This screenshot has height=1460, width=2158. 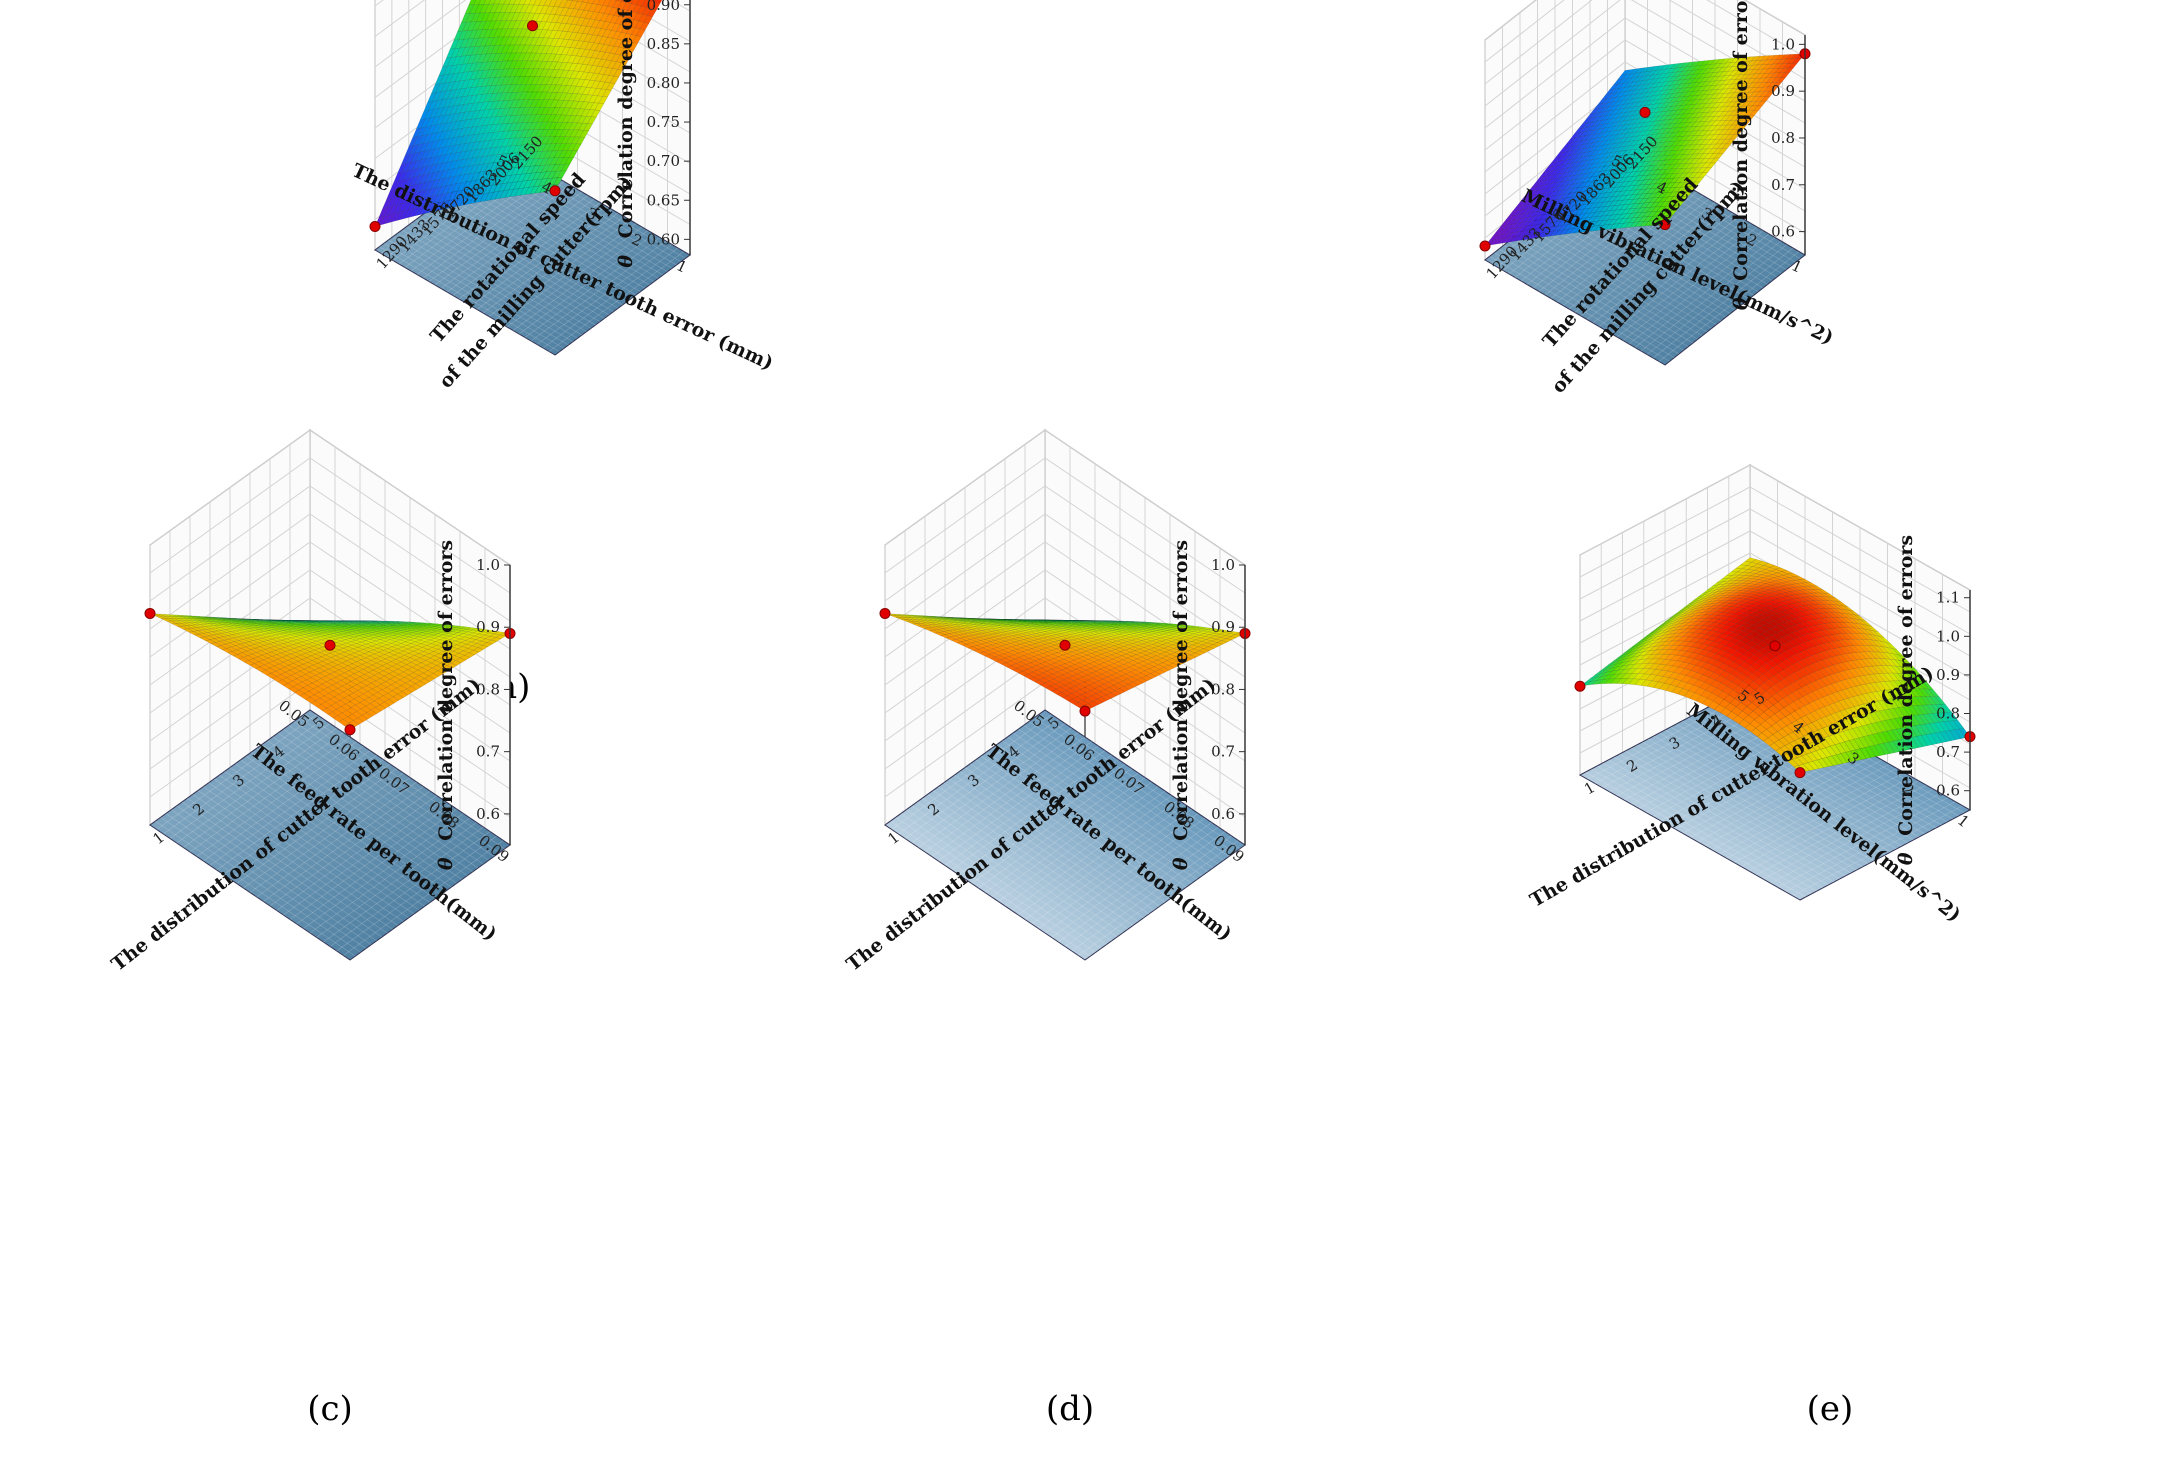 What do you see at coordinates (330, 1409) in the screenshot?
I see `panel-caption: (c)` at bounding box center [330, 1409].